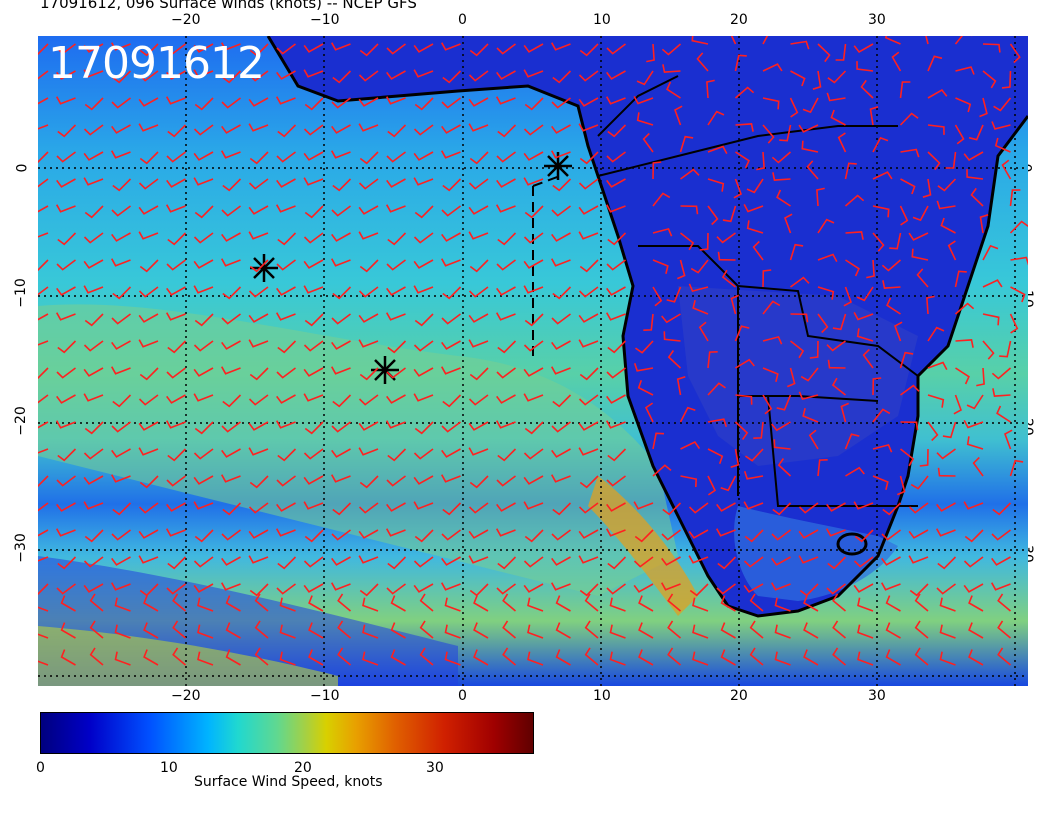 This screenshot has width=1056, height=816. I want to click on lon-tick-top: 30, so click(877, 20).